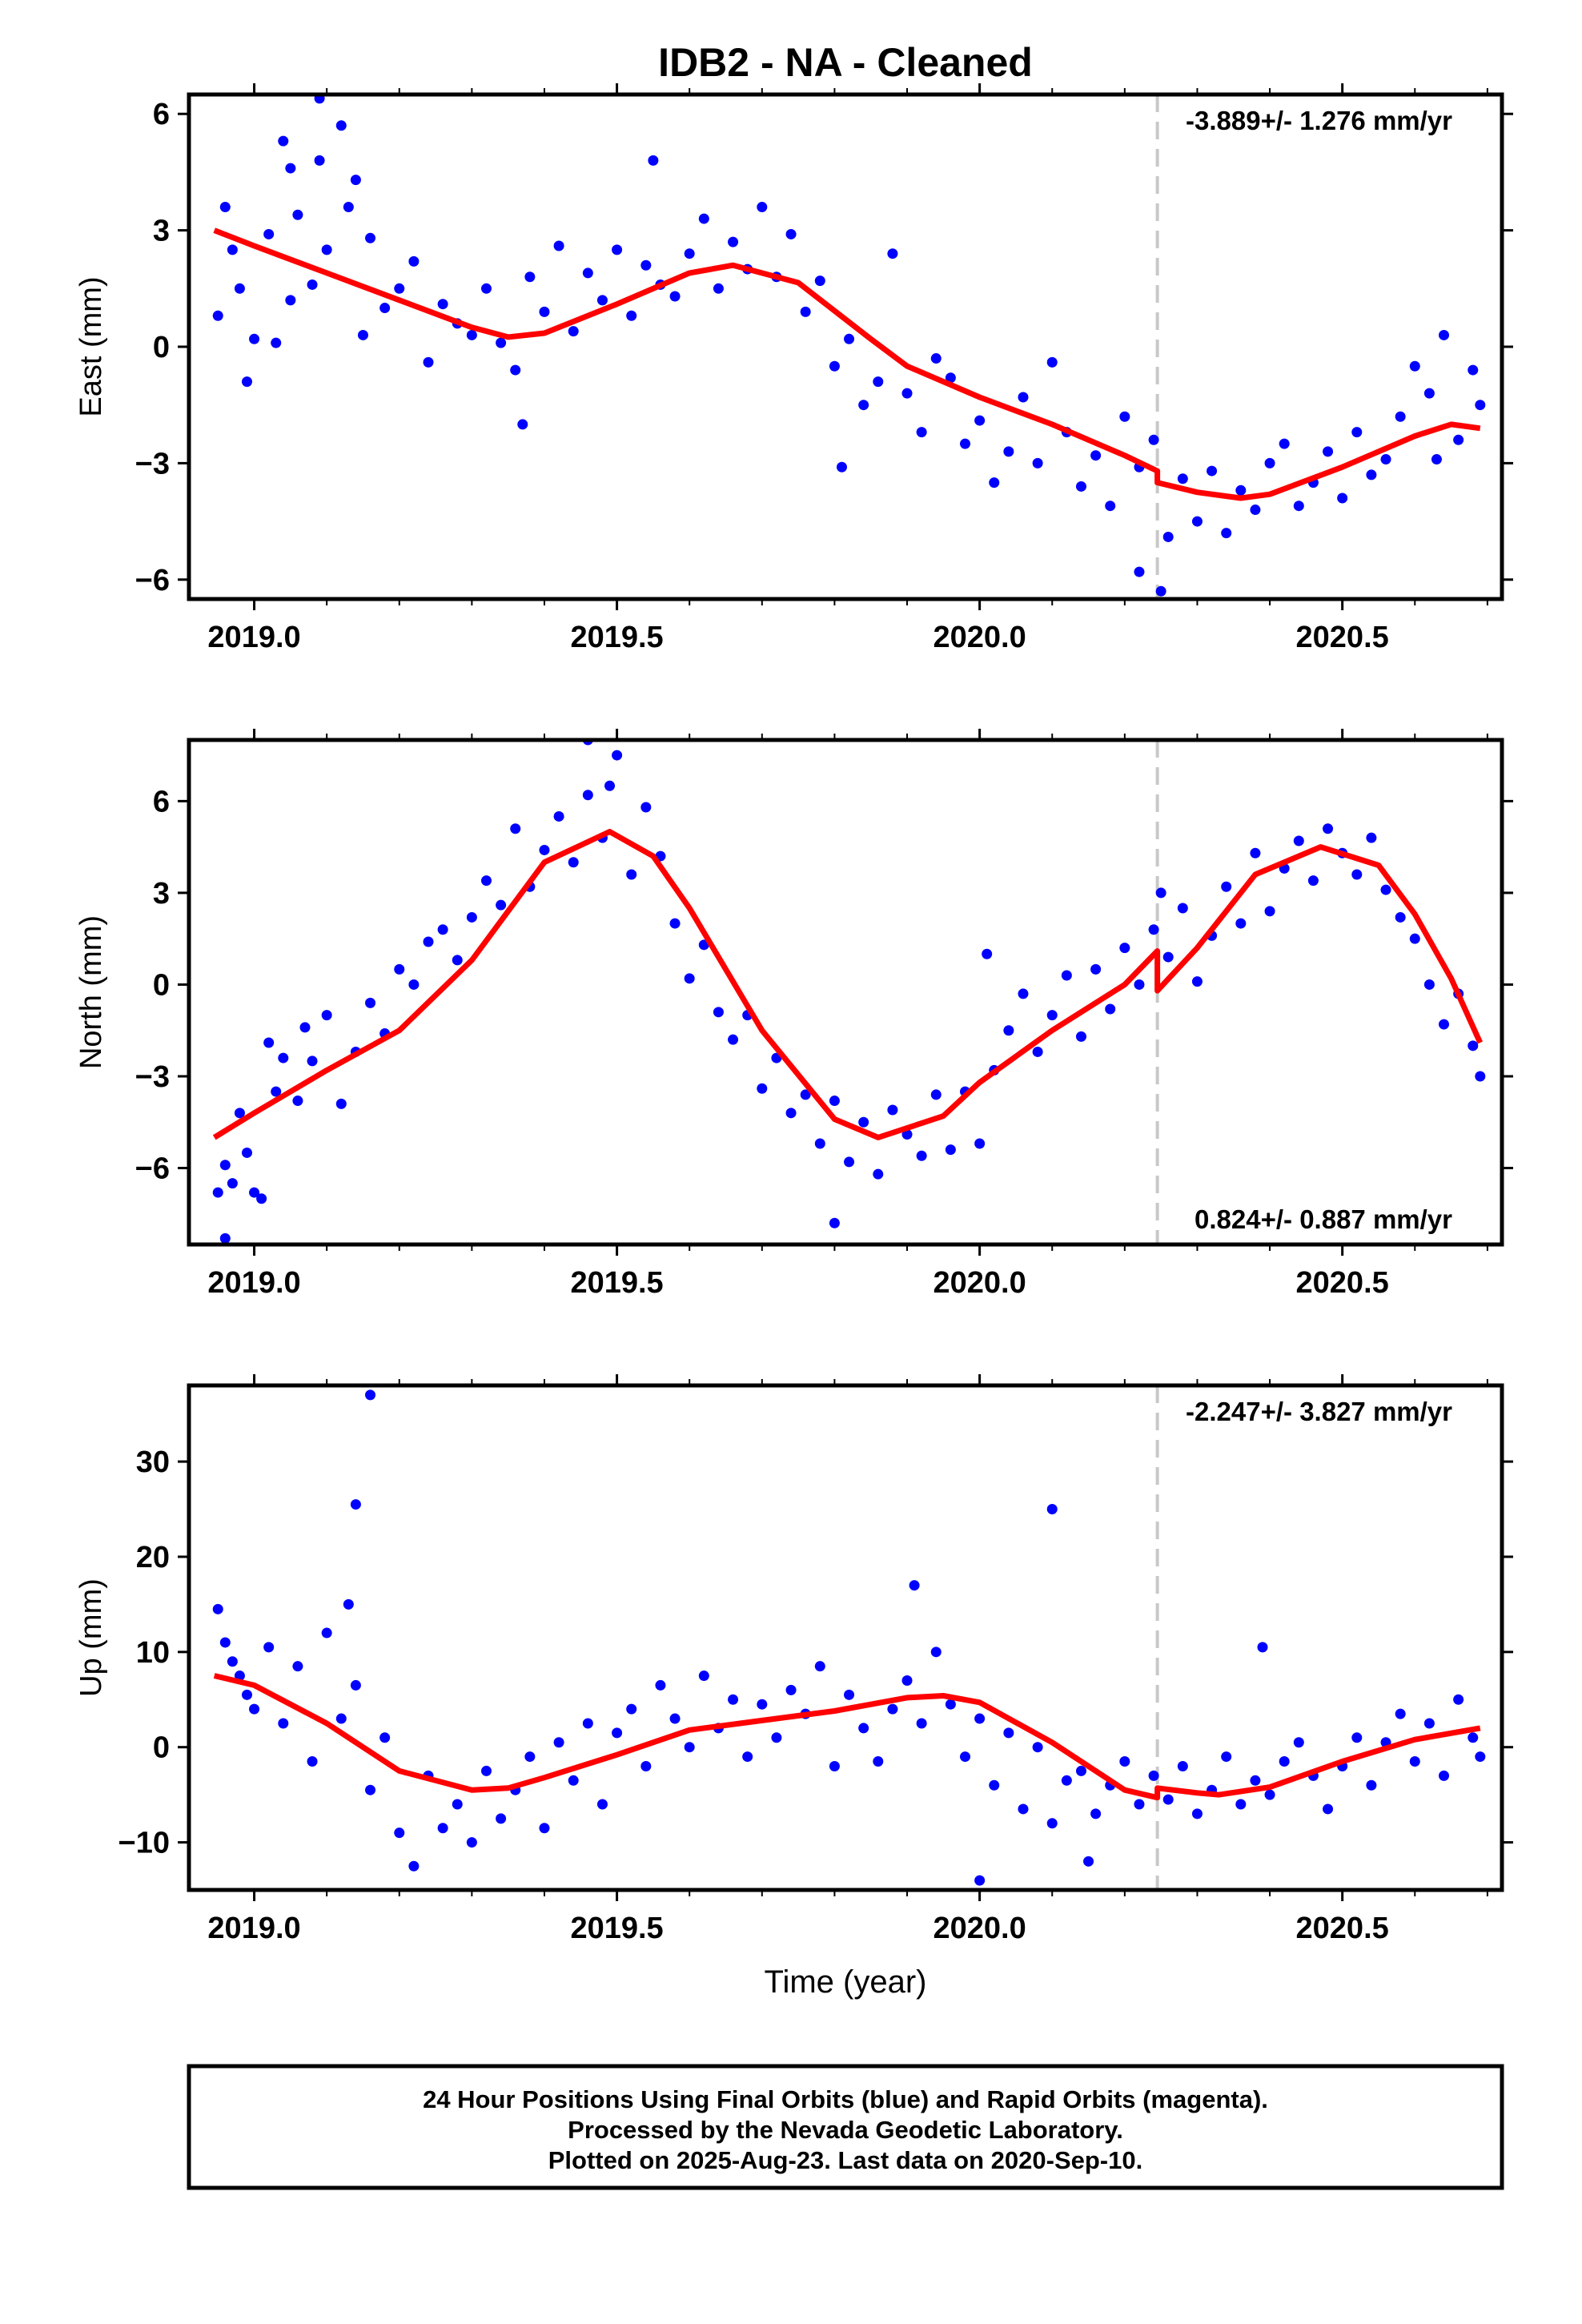 The width and height of the screenshot is (1582, 2324). Describe the element at coordinates (980, 637) in the screenshot. I see `east-x-tick-label: 2020.0` at that location.